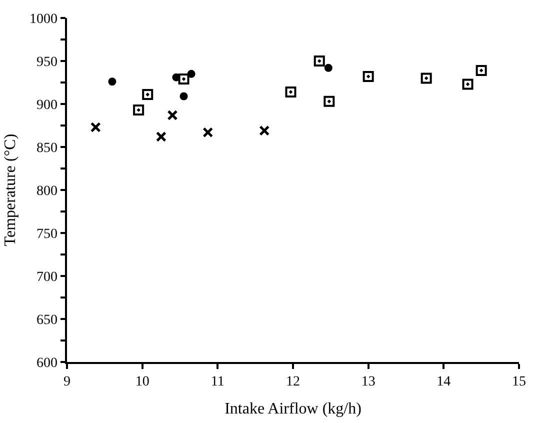 The height and width of the screenshot is (423, 534). Describe the element at coordinates (47, 320) in the screenshot. I see `y-tick-label: 650` at that location.